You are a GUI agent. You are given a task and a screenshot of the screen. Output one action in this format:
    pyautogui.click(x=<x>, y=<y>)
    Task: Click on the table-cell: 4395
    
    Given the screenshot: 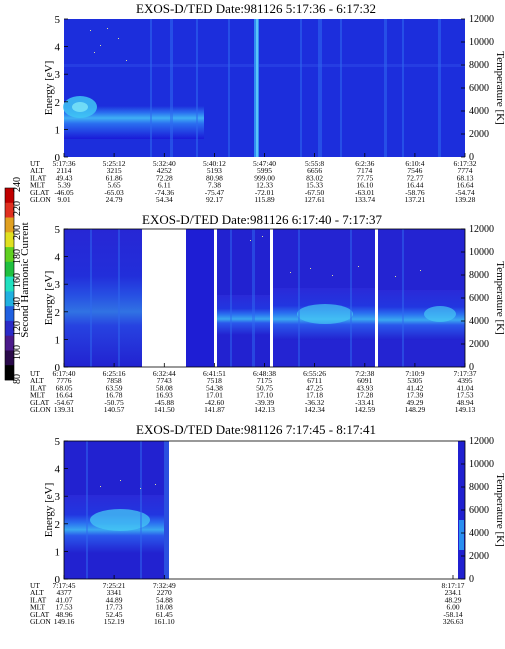 What is the action you would take?
    pyautogui.click(x=465, y=380)
    